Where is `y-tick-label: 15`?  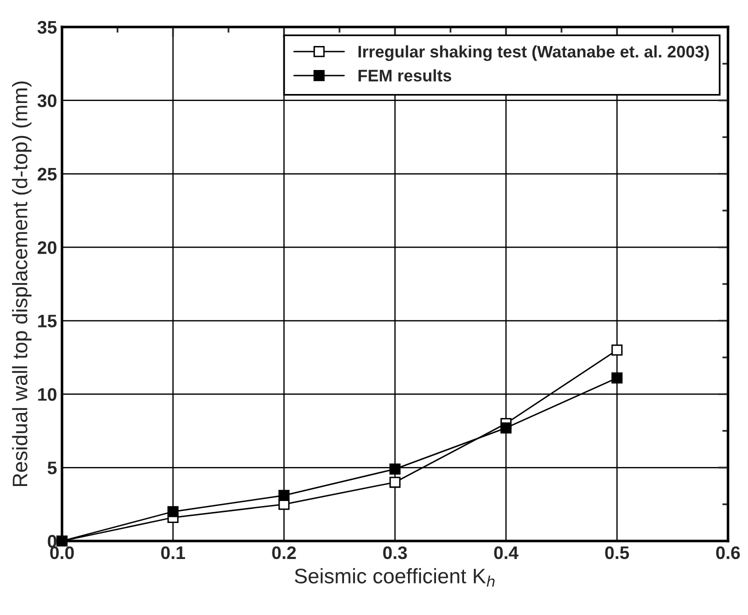 y-tick-label: 15 is located at coordinates (47, 321).